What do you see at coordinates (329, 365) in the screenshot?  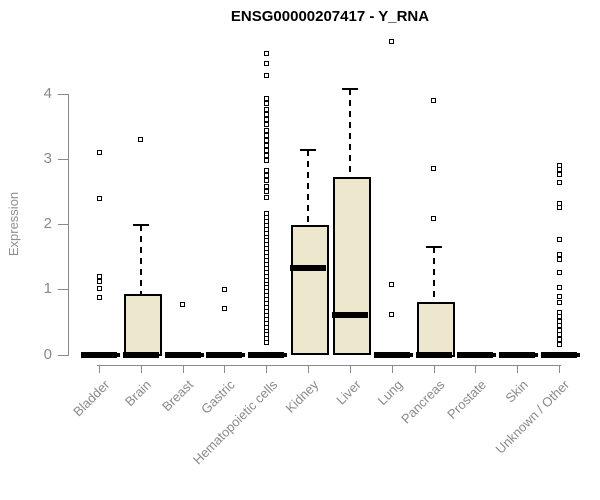 I see `x-axis-line` at bounding box center [329, 365].